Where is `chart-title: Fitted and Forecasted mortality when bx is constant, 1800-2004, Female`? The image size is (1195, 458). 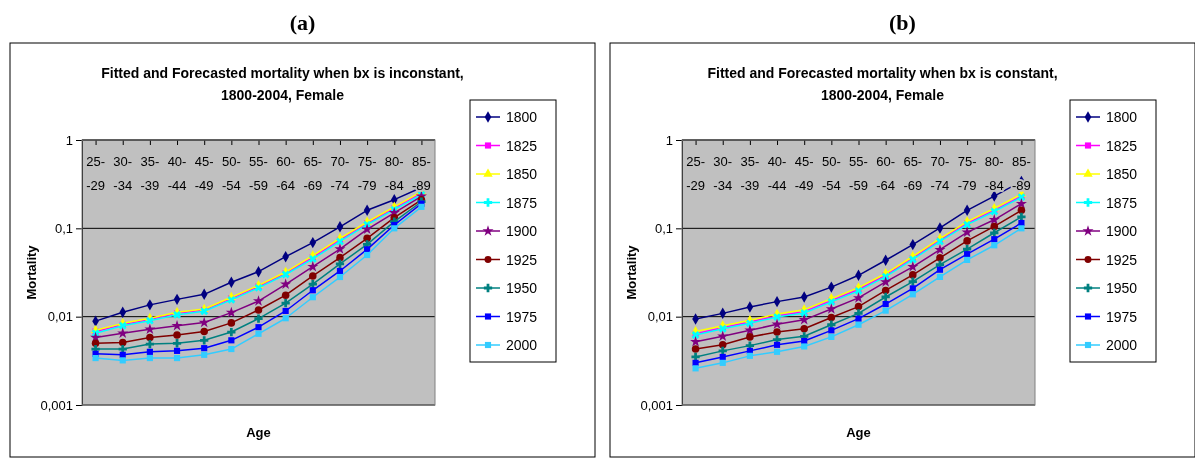
chart-title: Fitted and Forecasted mortality when bx is constant, 1800-2004, Female is located at coordinates (882, 84).